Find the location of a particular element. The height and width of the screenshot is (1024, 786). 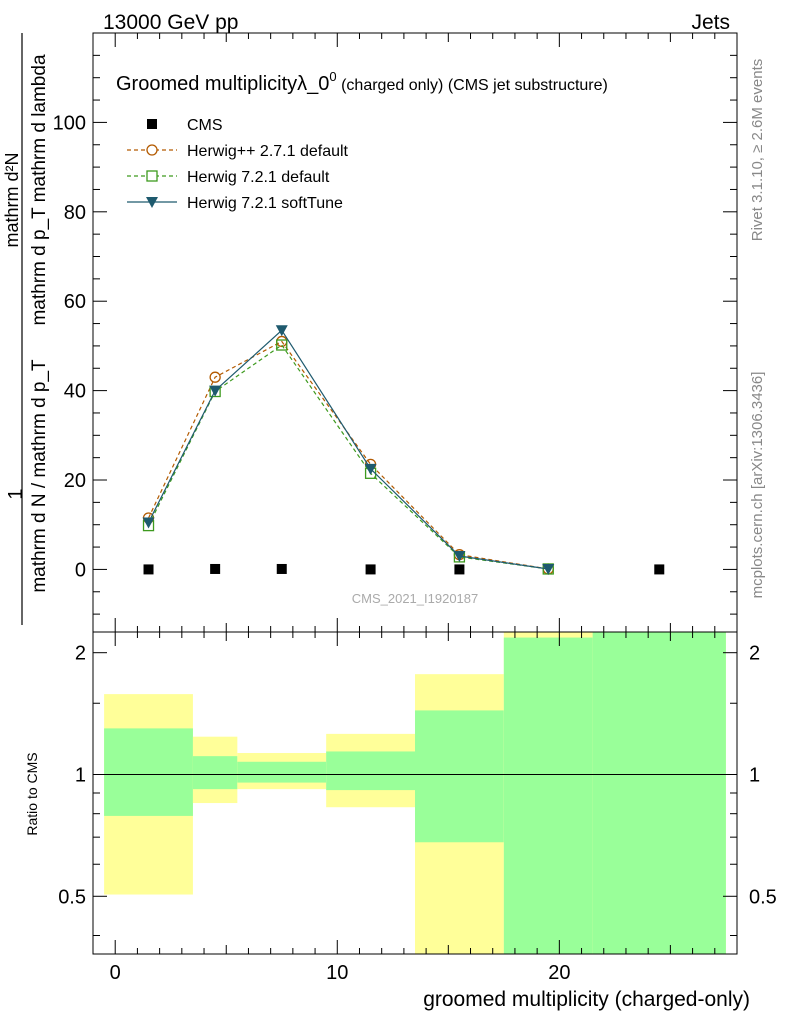

legend-cms-marker is located at coordinates (152, 124).